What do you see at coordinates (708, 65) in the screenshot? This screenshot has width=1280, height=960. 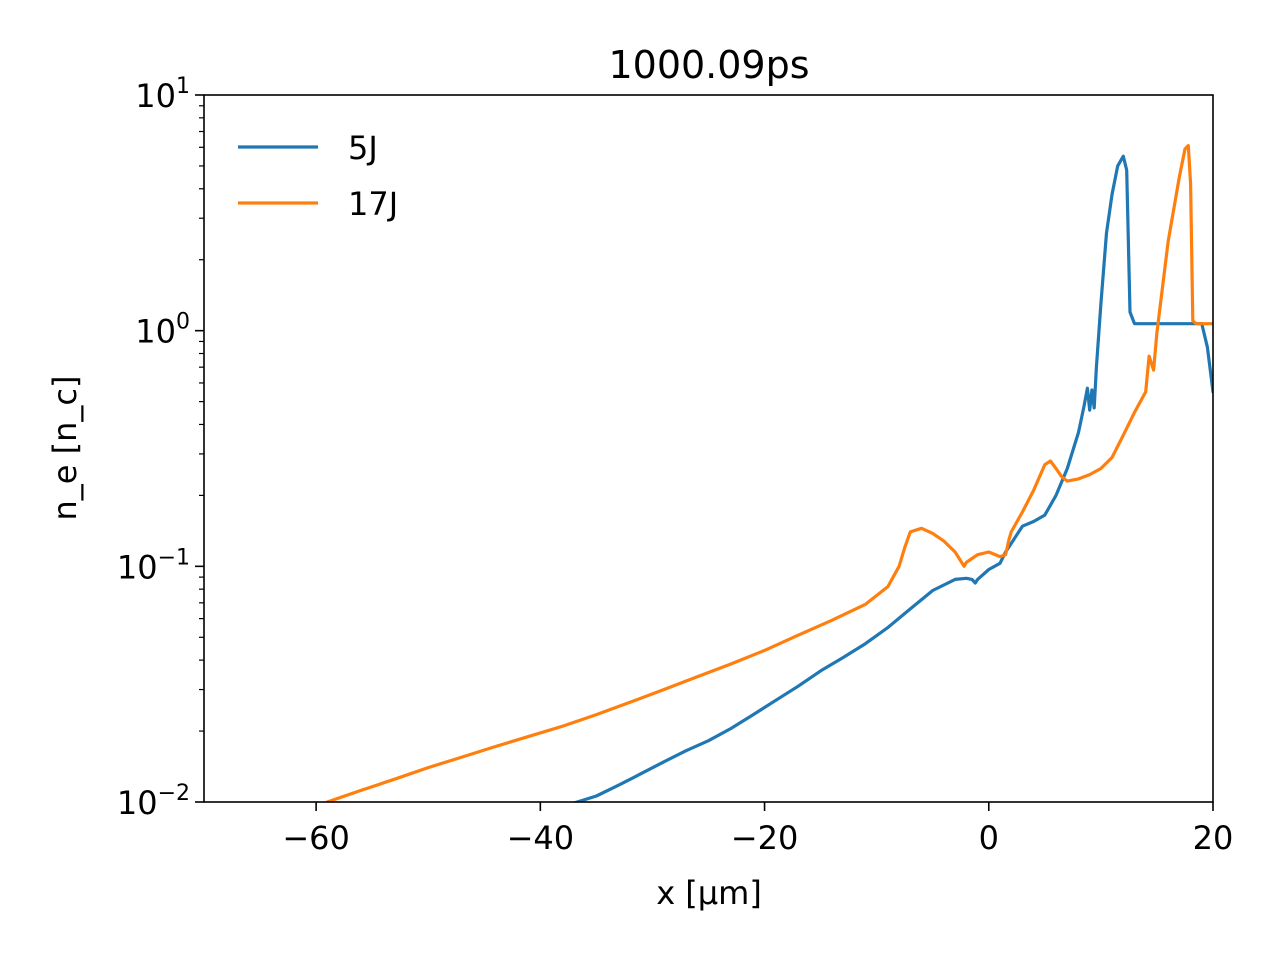 I see `chart-title: 1000.09ps` at bounding box center [708, 65].